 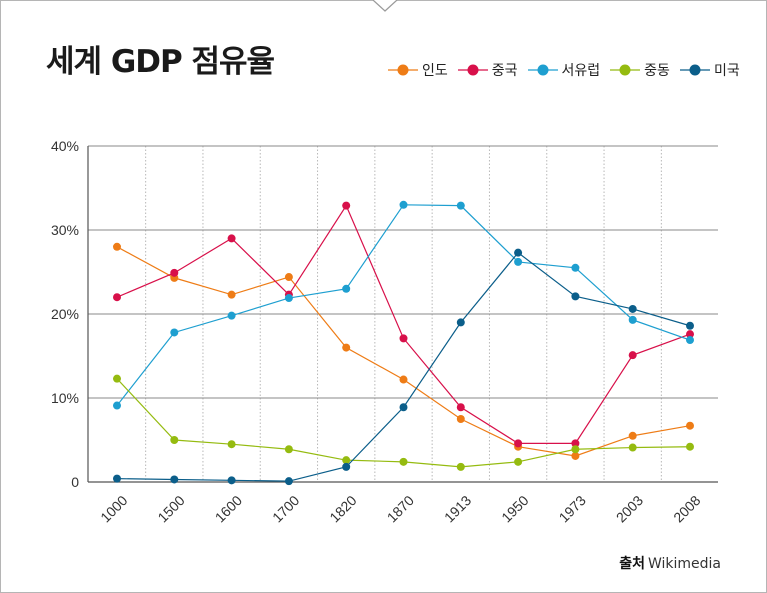 I want to click on legend-item: 인도, so click(x=418, y=70).